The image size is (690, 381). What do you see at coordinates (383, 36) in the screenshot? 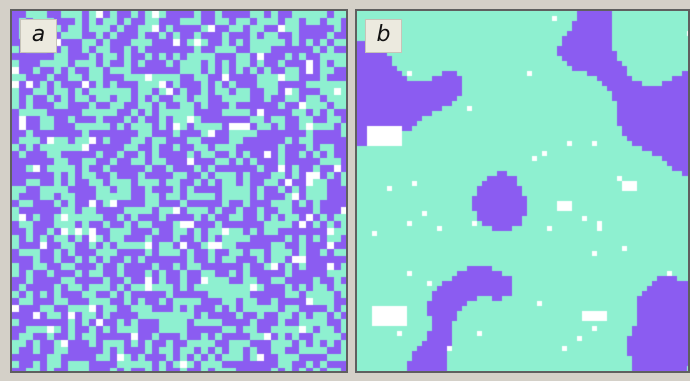
I see `panel-label-b: b` at bounding box center [383, 36].